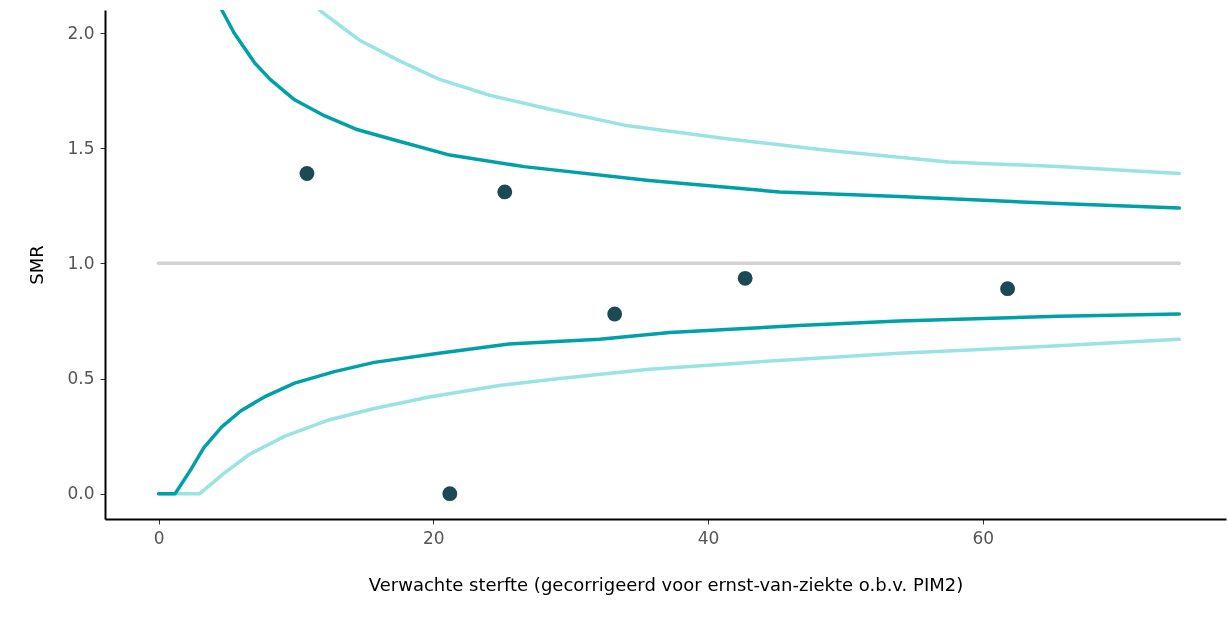 The image size is (1228, 625). Describe the element at coordinates (81, 378) in the screenshot. I see `y-tick-label: 0.5` at that location.